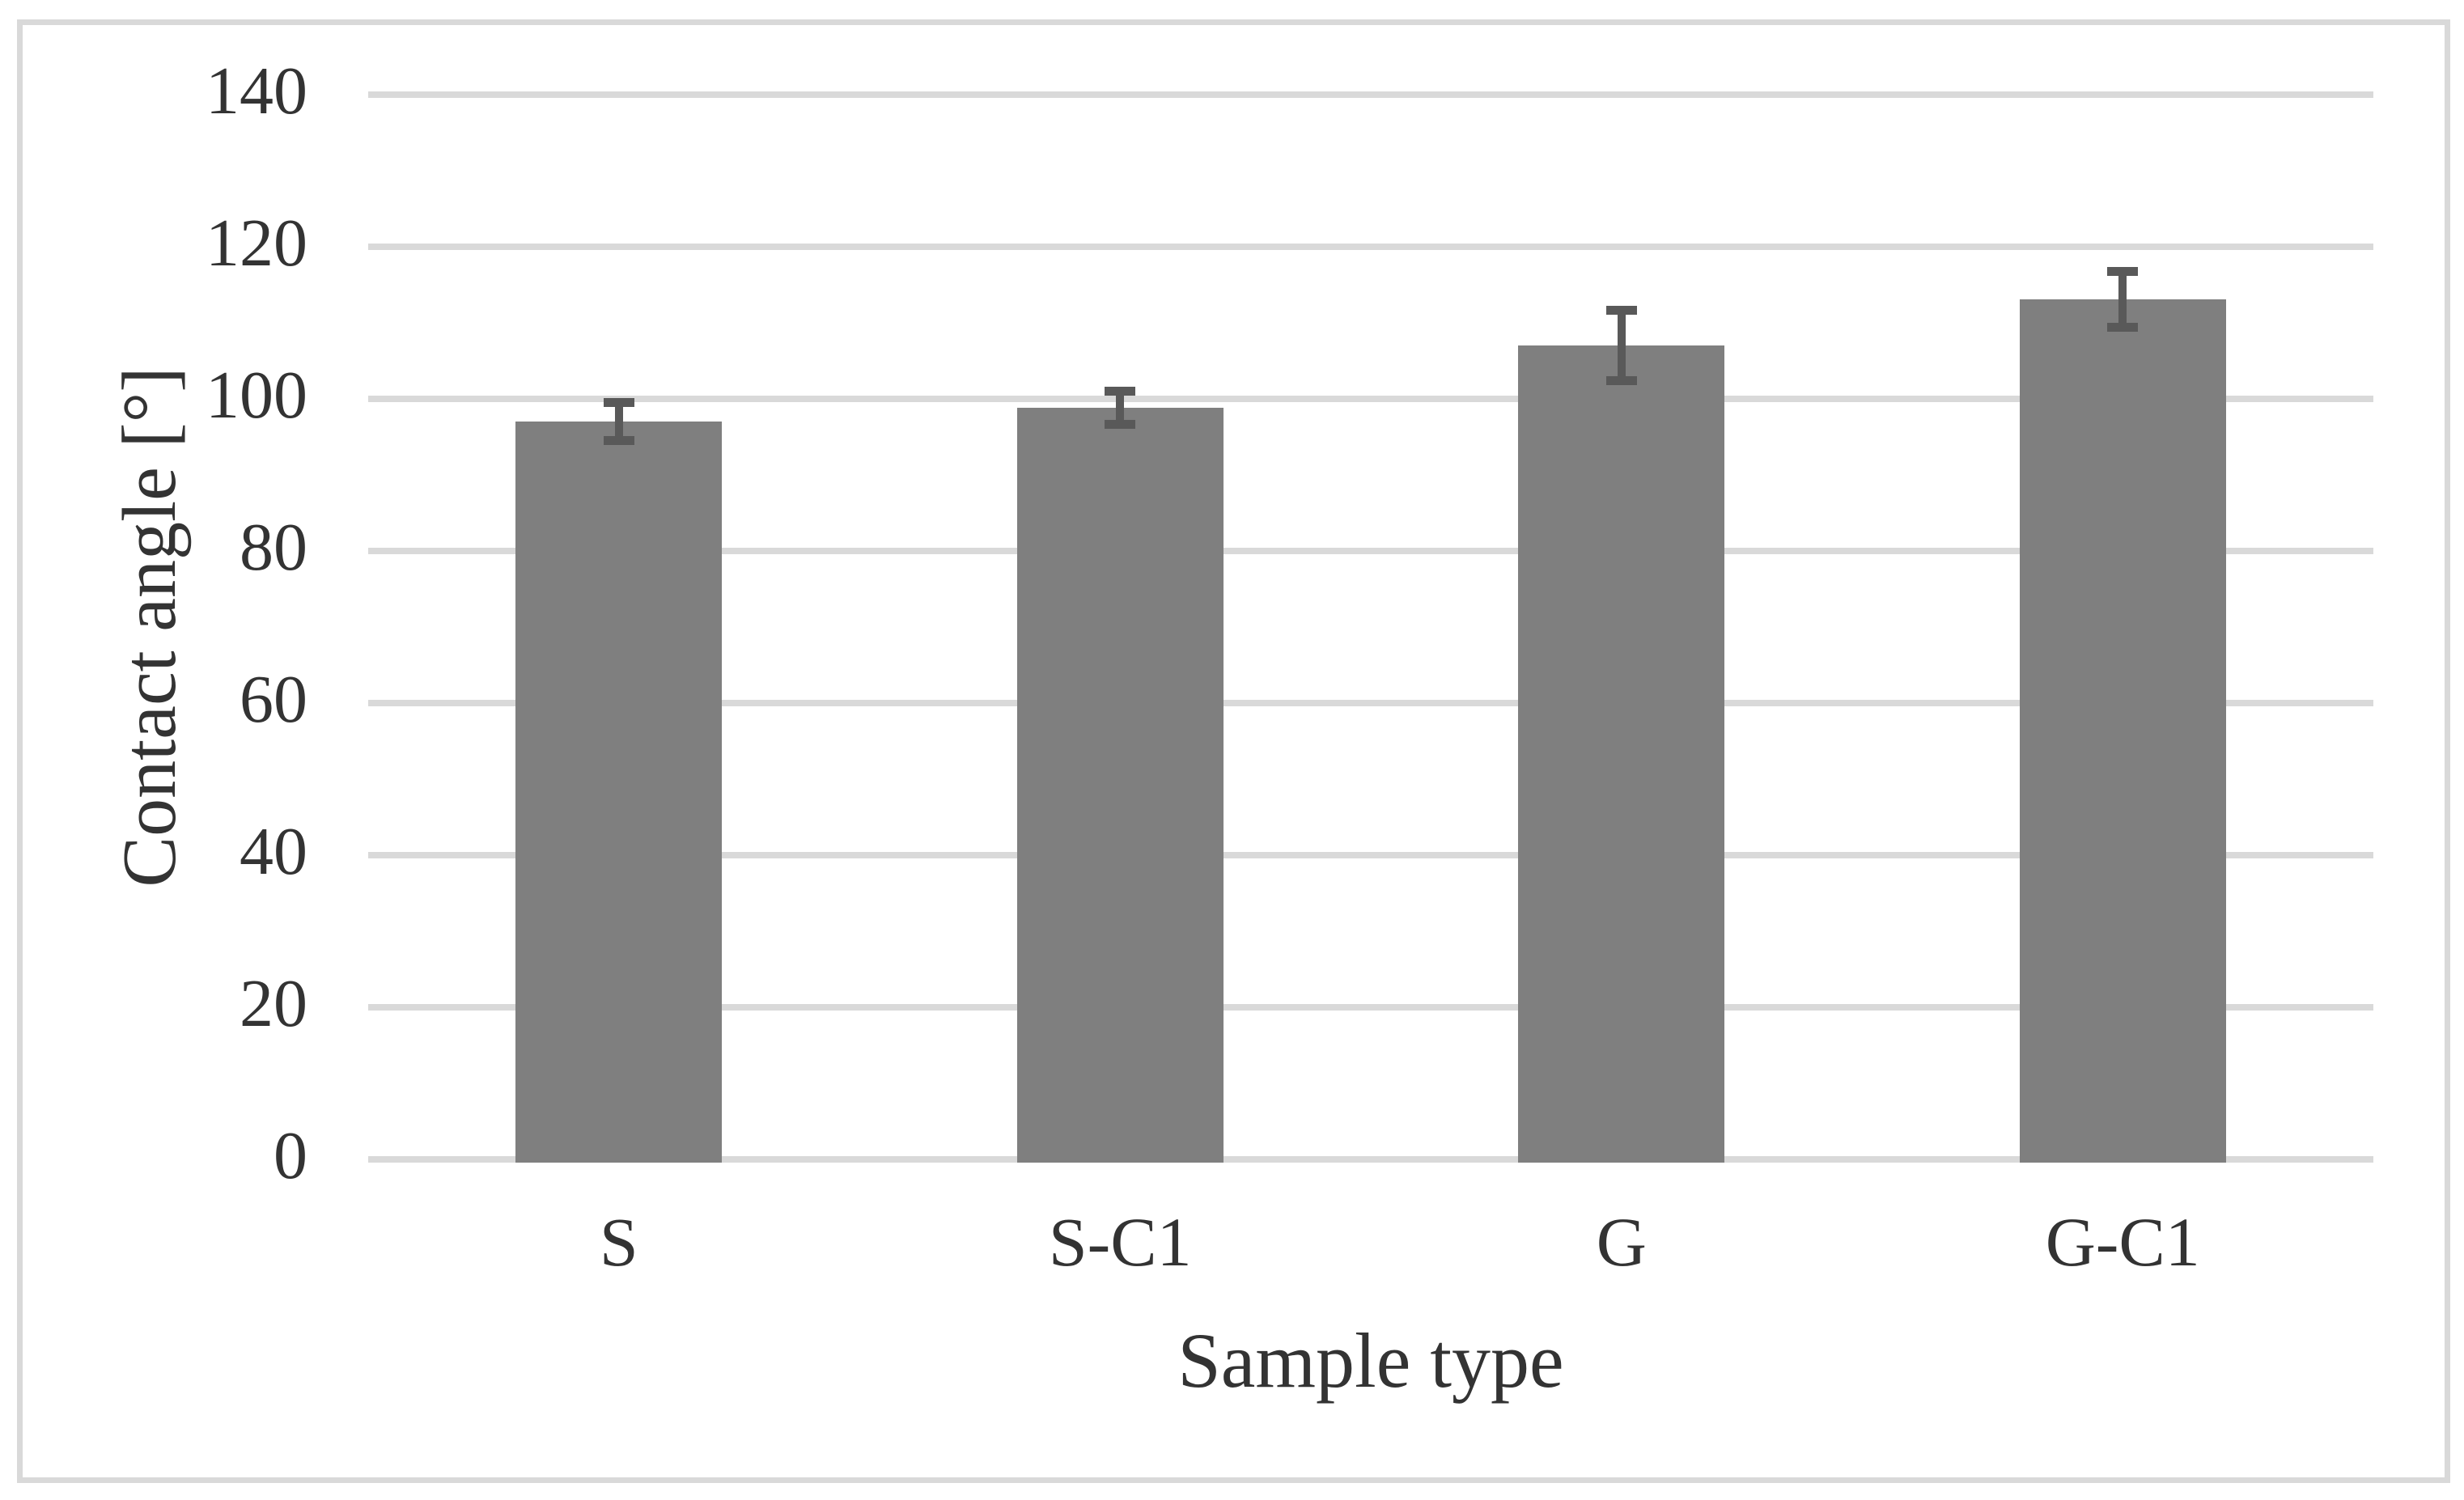 This screenshot has height=1500, width=2464. Describe the element at coordinates (2122, 1242) in the screenshot. I see `x-category-label-G-C1: G-C1` at that location.